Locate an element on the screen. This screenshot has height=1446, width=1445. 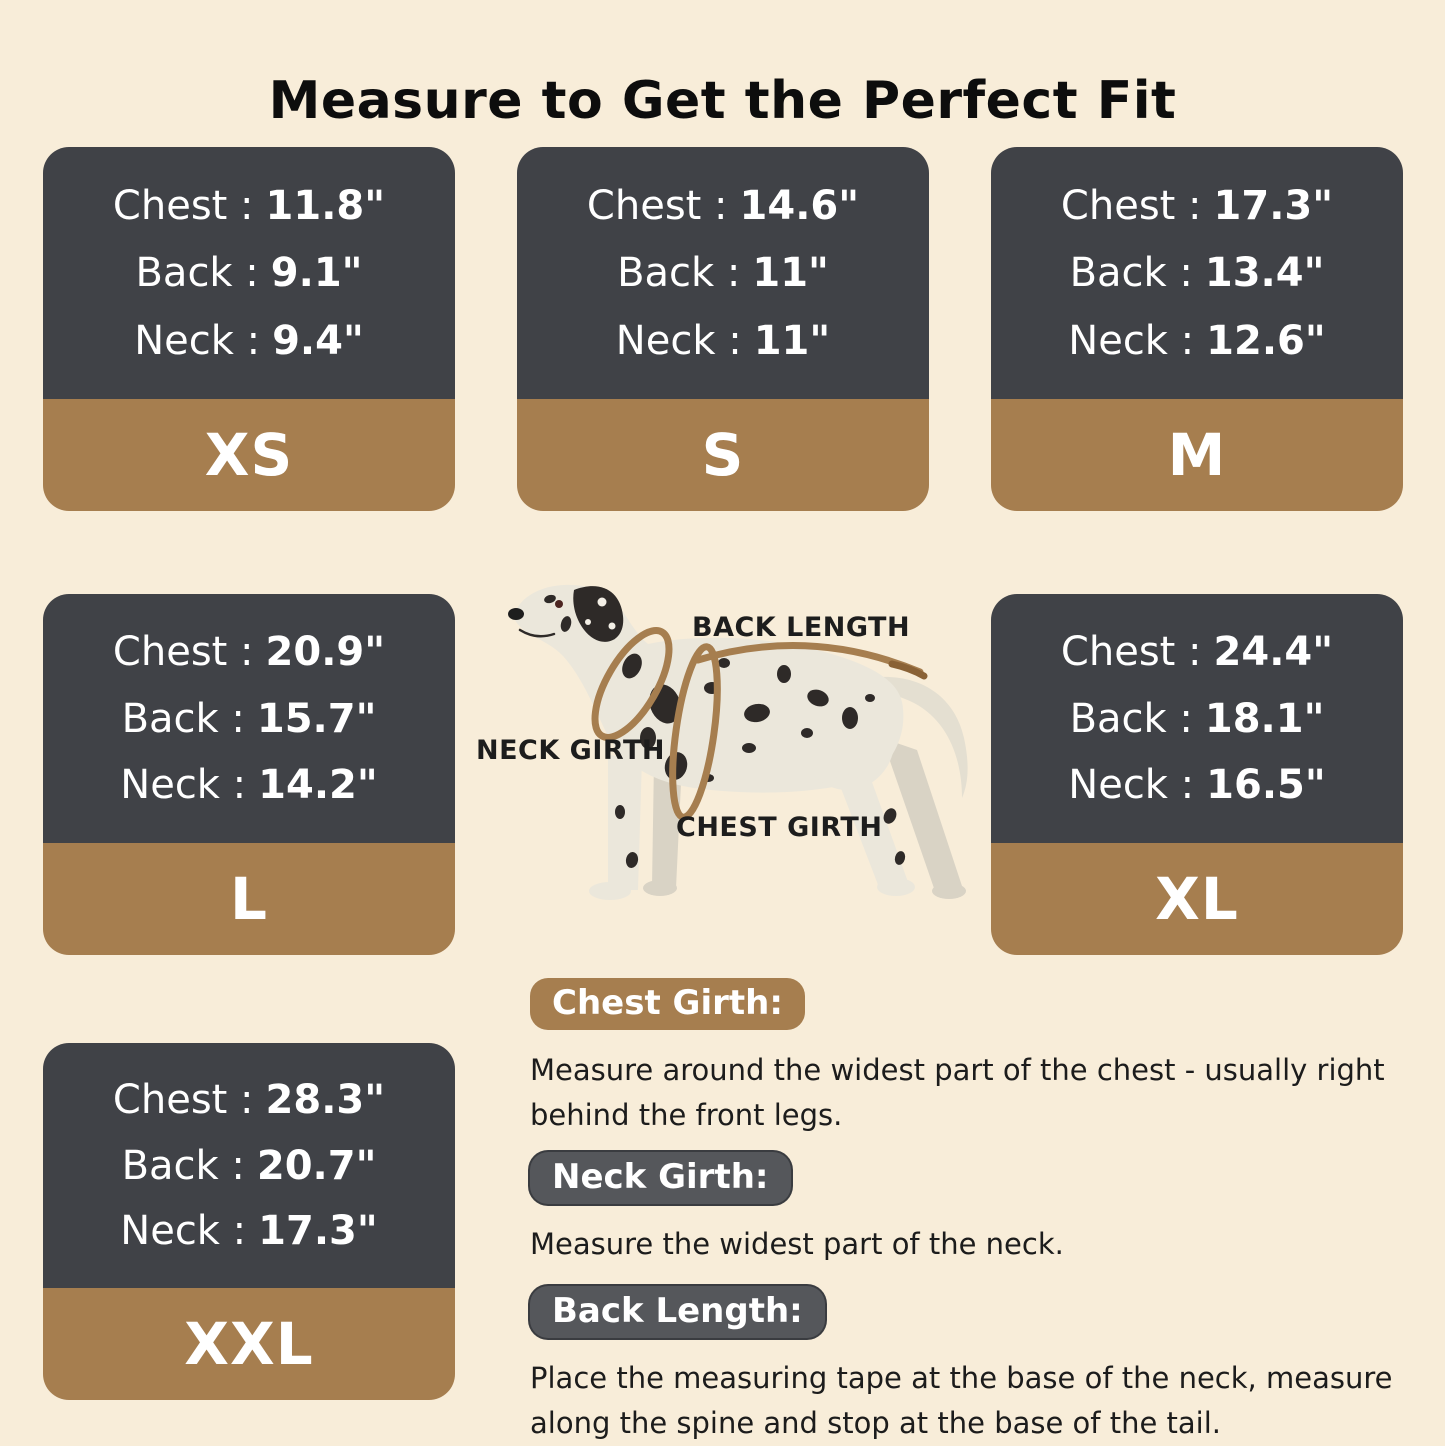
dalmatian-dog-graphic is located at coordinates (738, 742).